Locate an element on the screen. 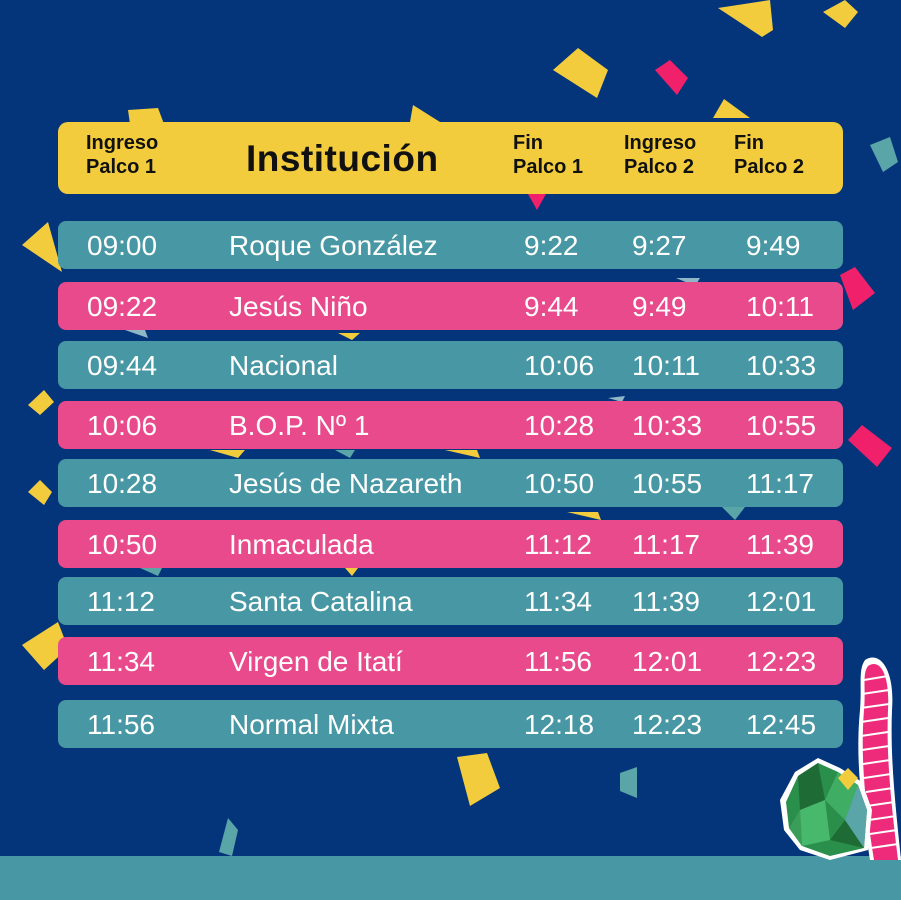 The height and width of the screenshot is (900, 901). table-row: 11:34 Virgen de Itatí 11:56 12:01 12:23 is located at coordinates (450, 661).